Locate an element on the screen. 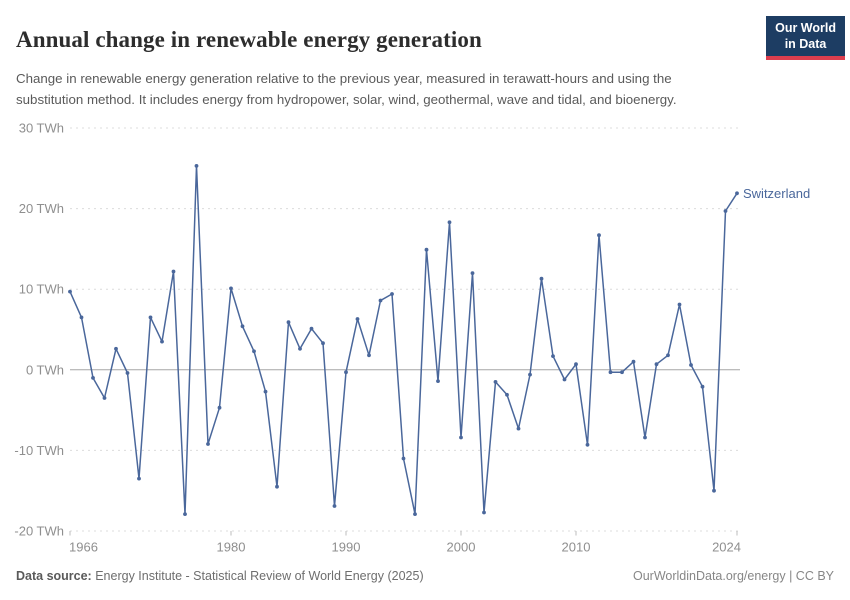  data-point-2016 is located at coordinates (645, 437).